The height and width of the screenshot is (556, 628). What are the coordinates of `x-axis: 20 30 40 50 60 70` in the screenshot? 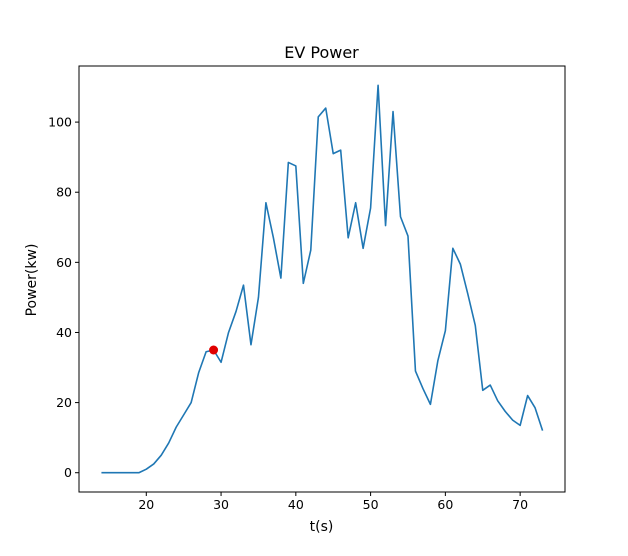 It's located at (333, 502).